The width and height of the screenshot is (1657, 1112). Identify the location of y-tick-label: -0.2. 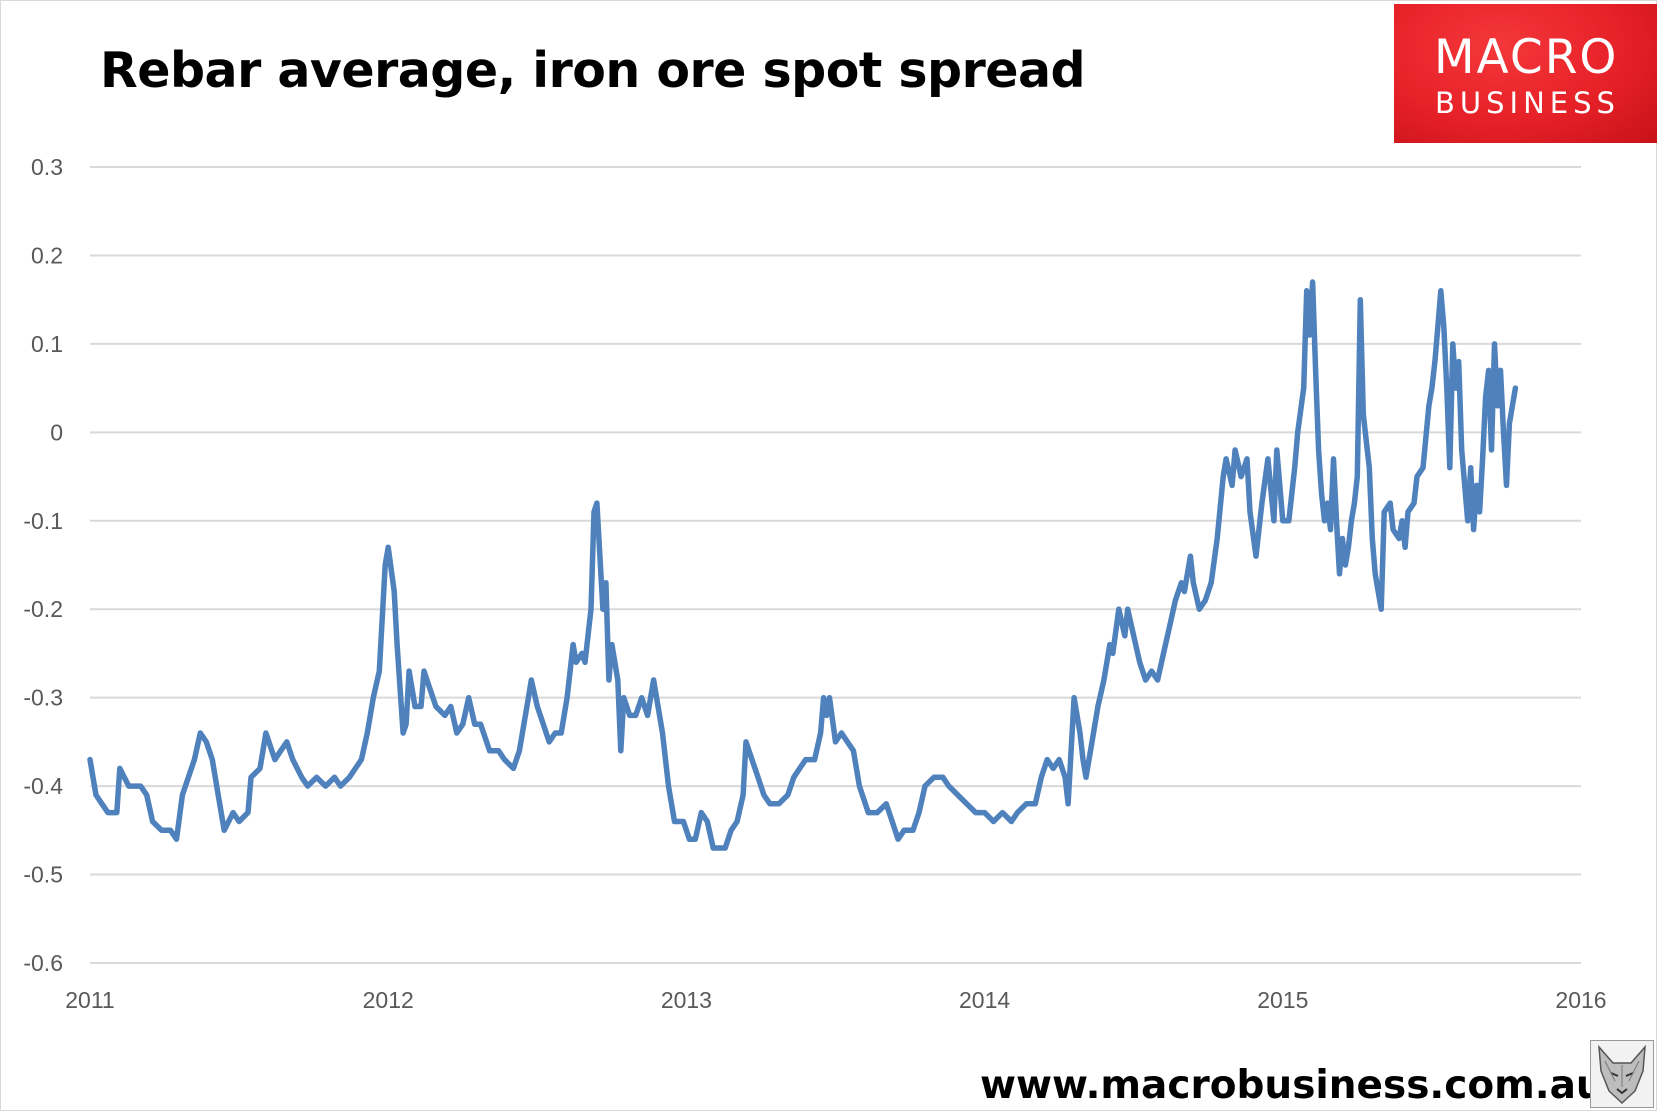
(43, 609).